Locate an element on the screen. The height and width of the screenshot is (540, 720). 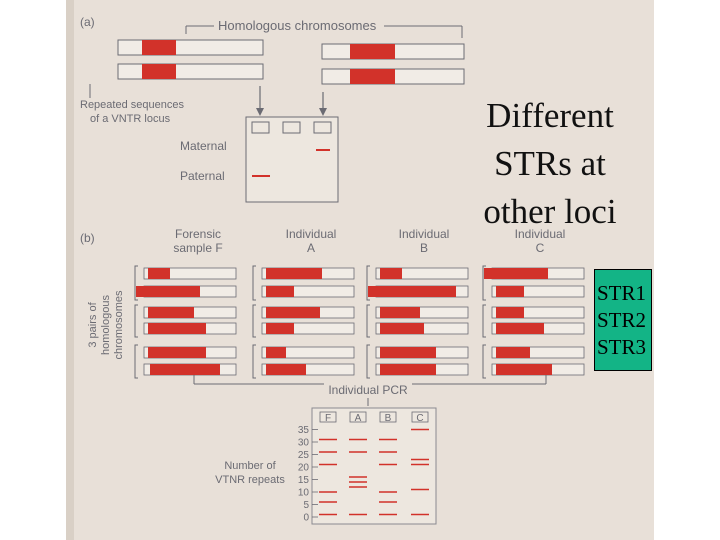
column-b-label-line2: B is located at coordinates (424, 248).